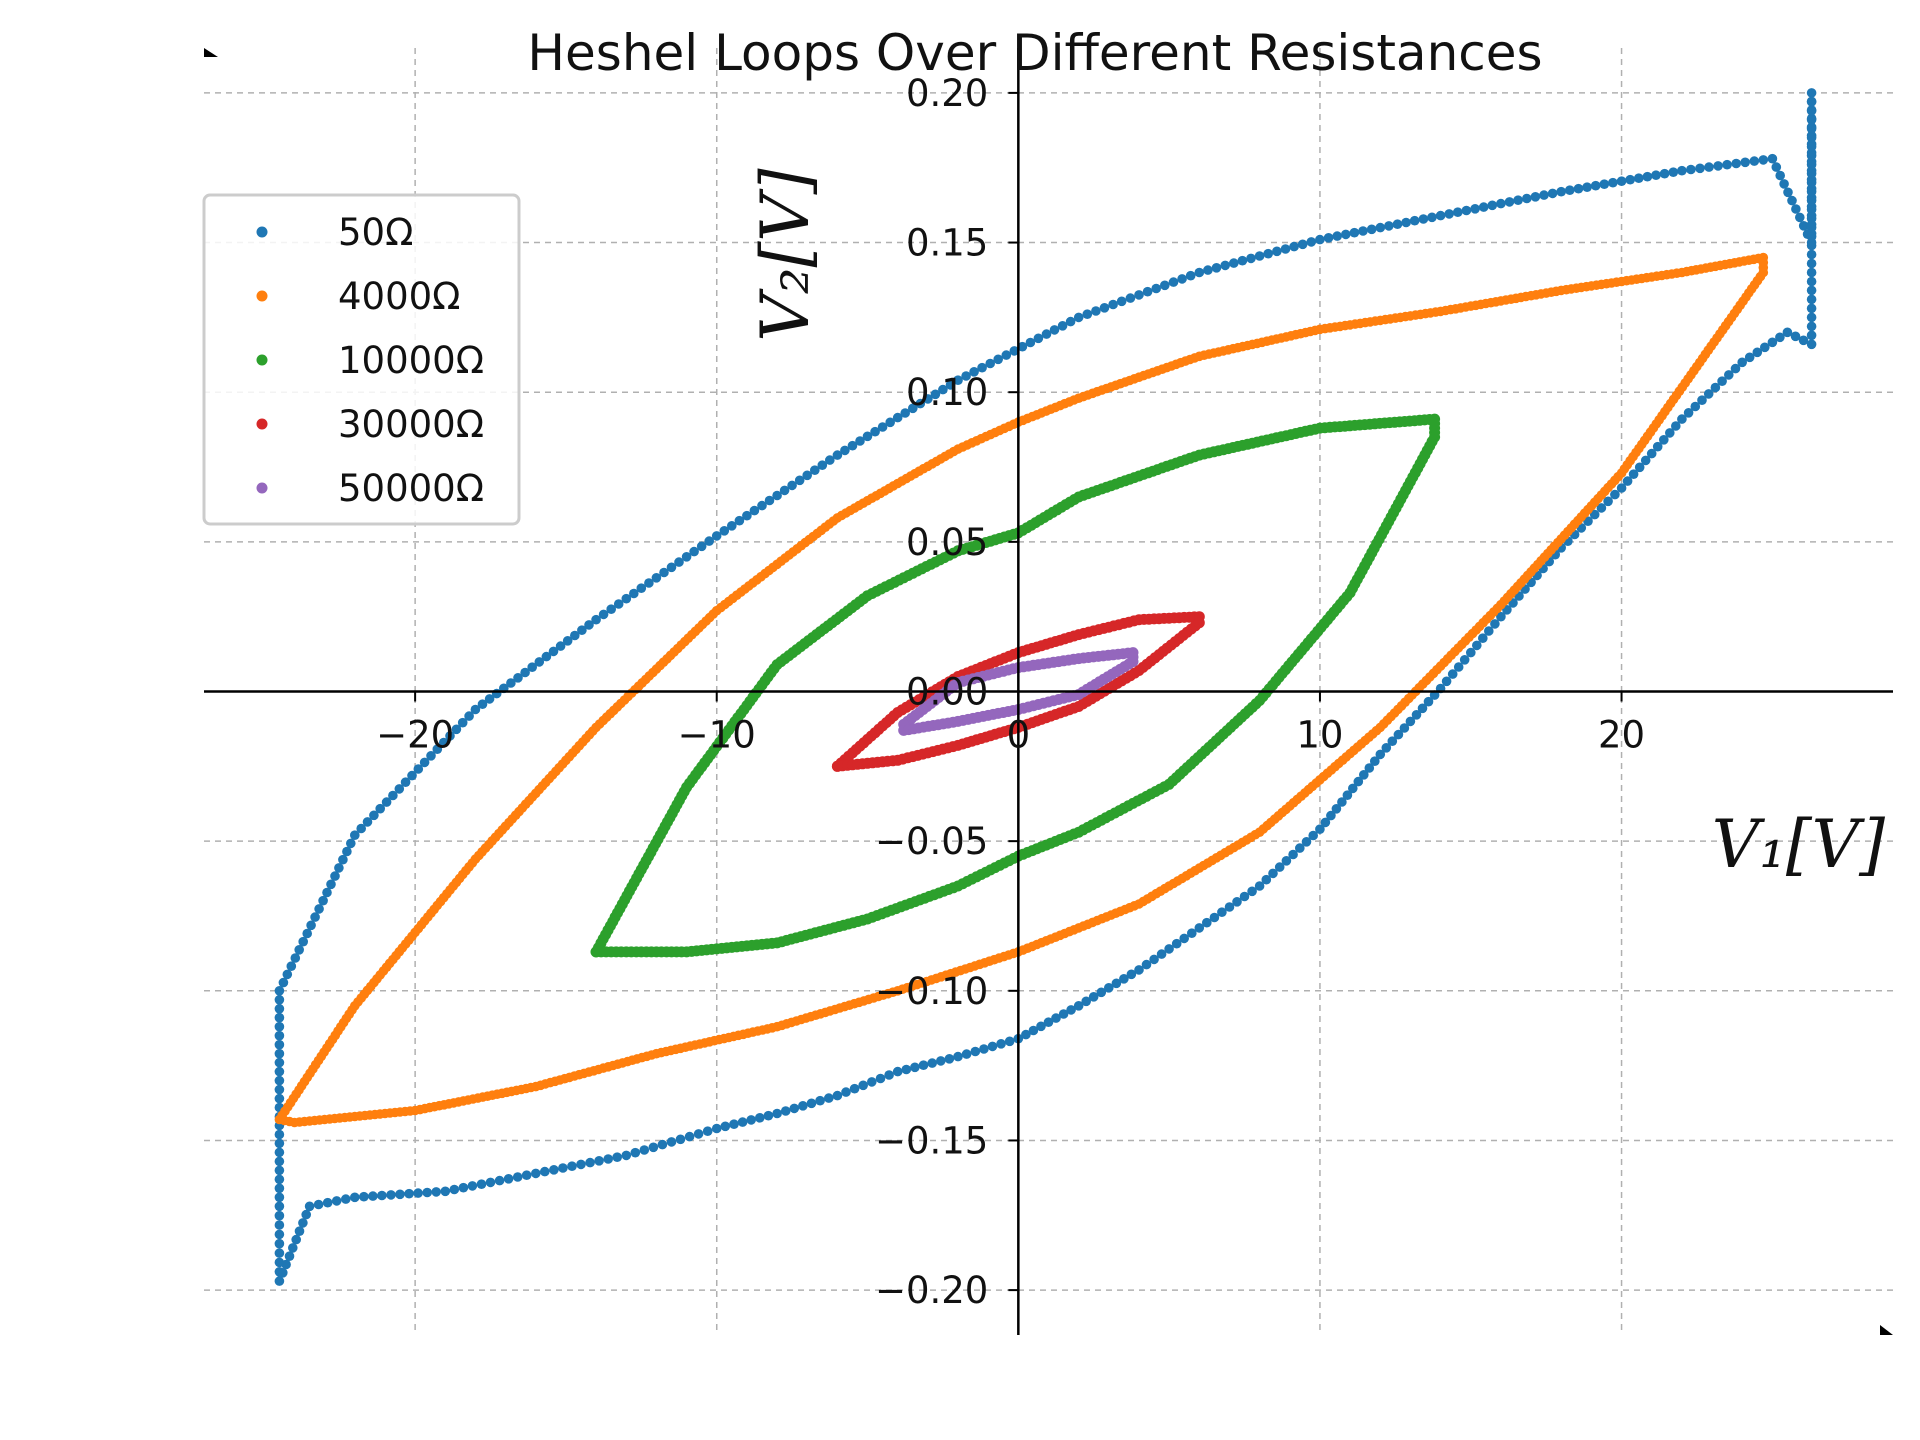 Image resolution: width=1920 pixels, height=1440 pixels. Describe the element at coordinates (1621, 735) in the screenshot. I see `x-tick-label: 20` at that location.